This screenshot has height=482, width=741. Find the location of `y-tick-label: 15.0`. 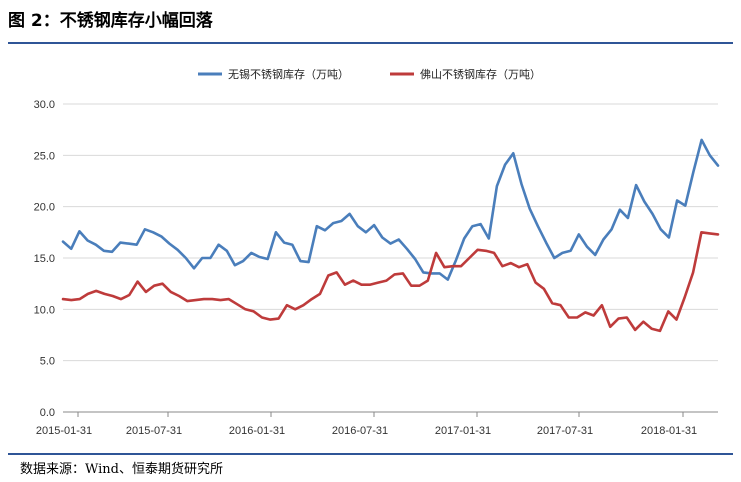

y-tick-label: 15.0 is located at coordinates (44, 259).